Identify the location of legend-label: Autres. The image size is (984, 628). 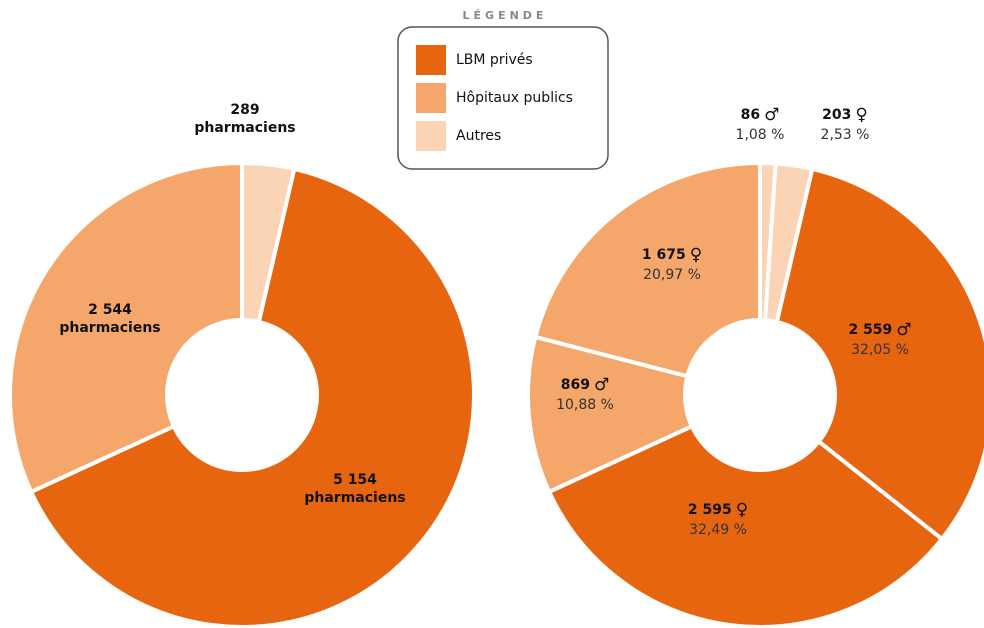
(478, 136).